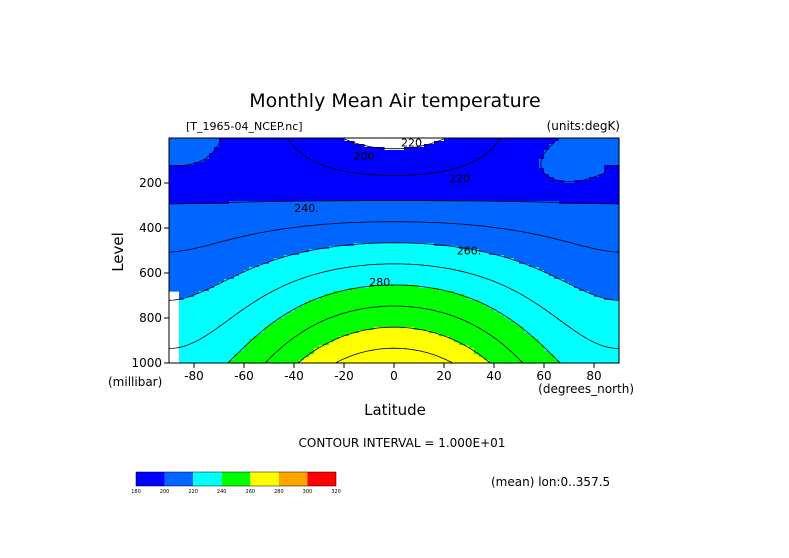  I want to click on contour-interval-text: CONTOUR INTERVAL = 1.000E+01, so click(402, 443).